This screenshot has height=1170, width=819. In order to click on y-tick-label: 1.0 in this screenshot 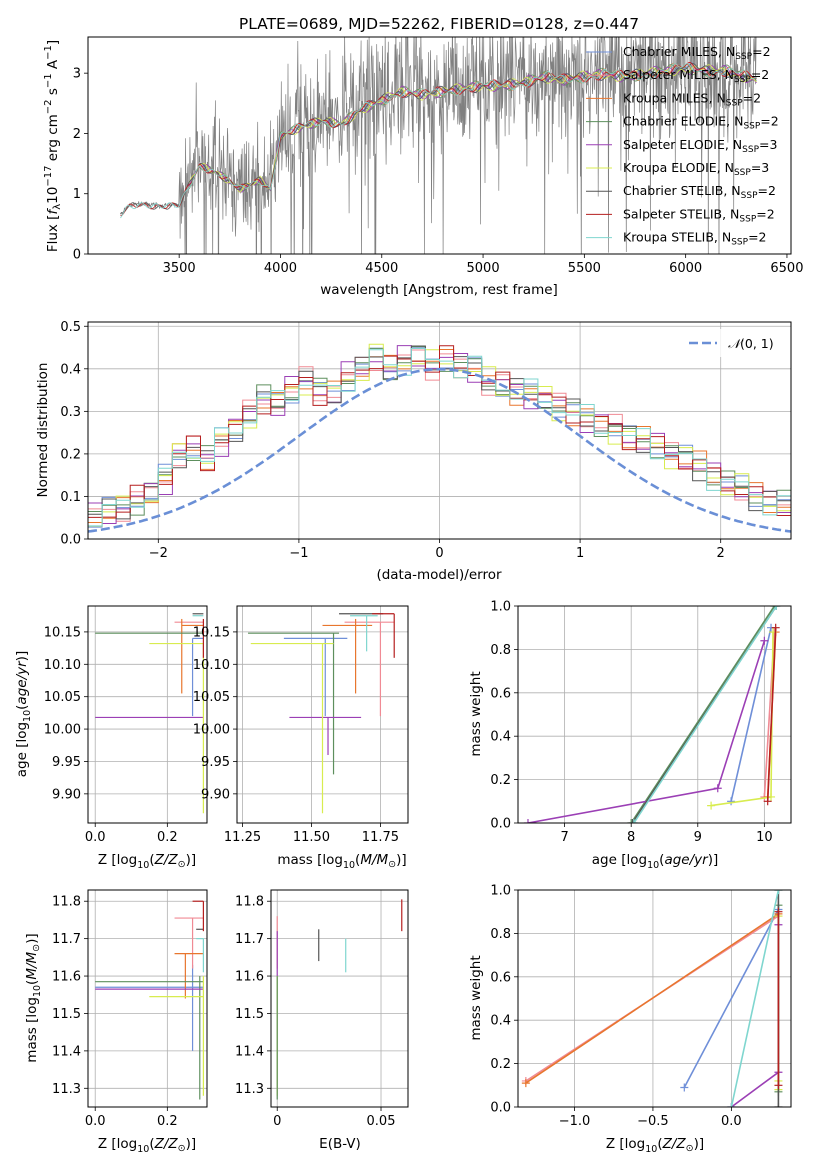, I will do `click(500, 891)`.